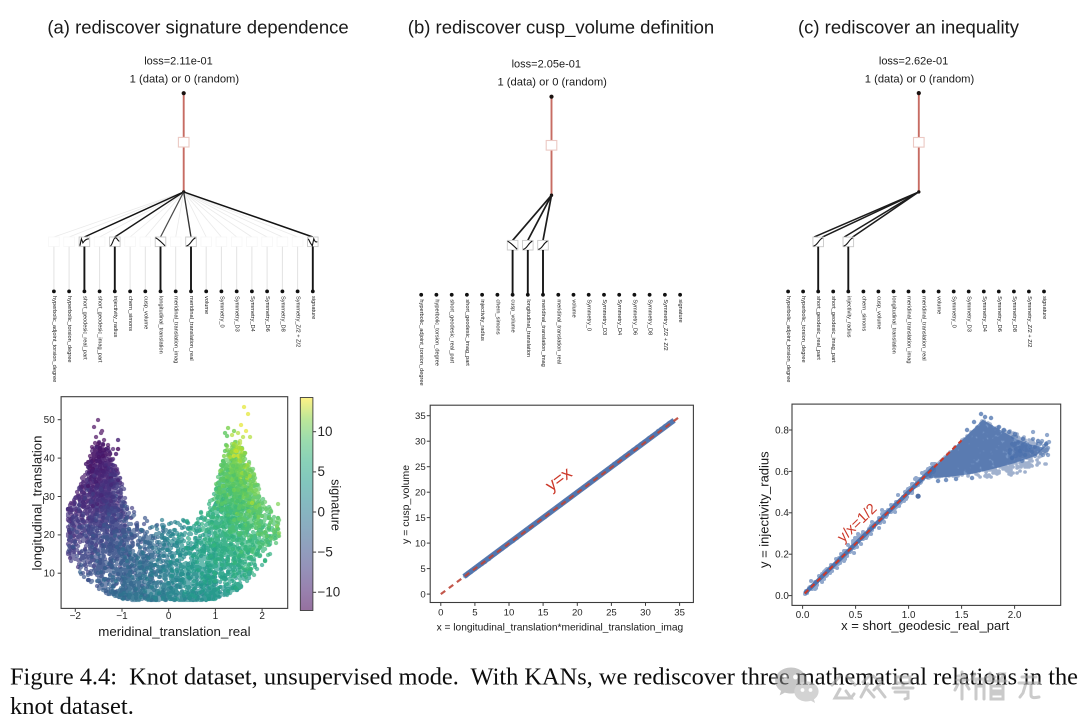 The width and height of the screenshot is (1080, 728). I want to click on svg-text:(a) rediscover signature depen: (a) rediscover signature dependence, so click(197, 27).